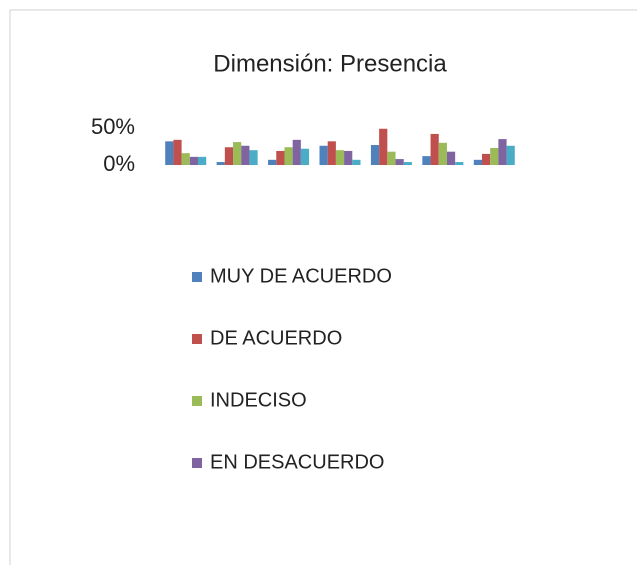  I want to click on legend-label: DE ACUERDO, so click(276, 338).